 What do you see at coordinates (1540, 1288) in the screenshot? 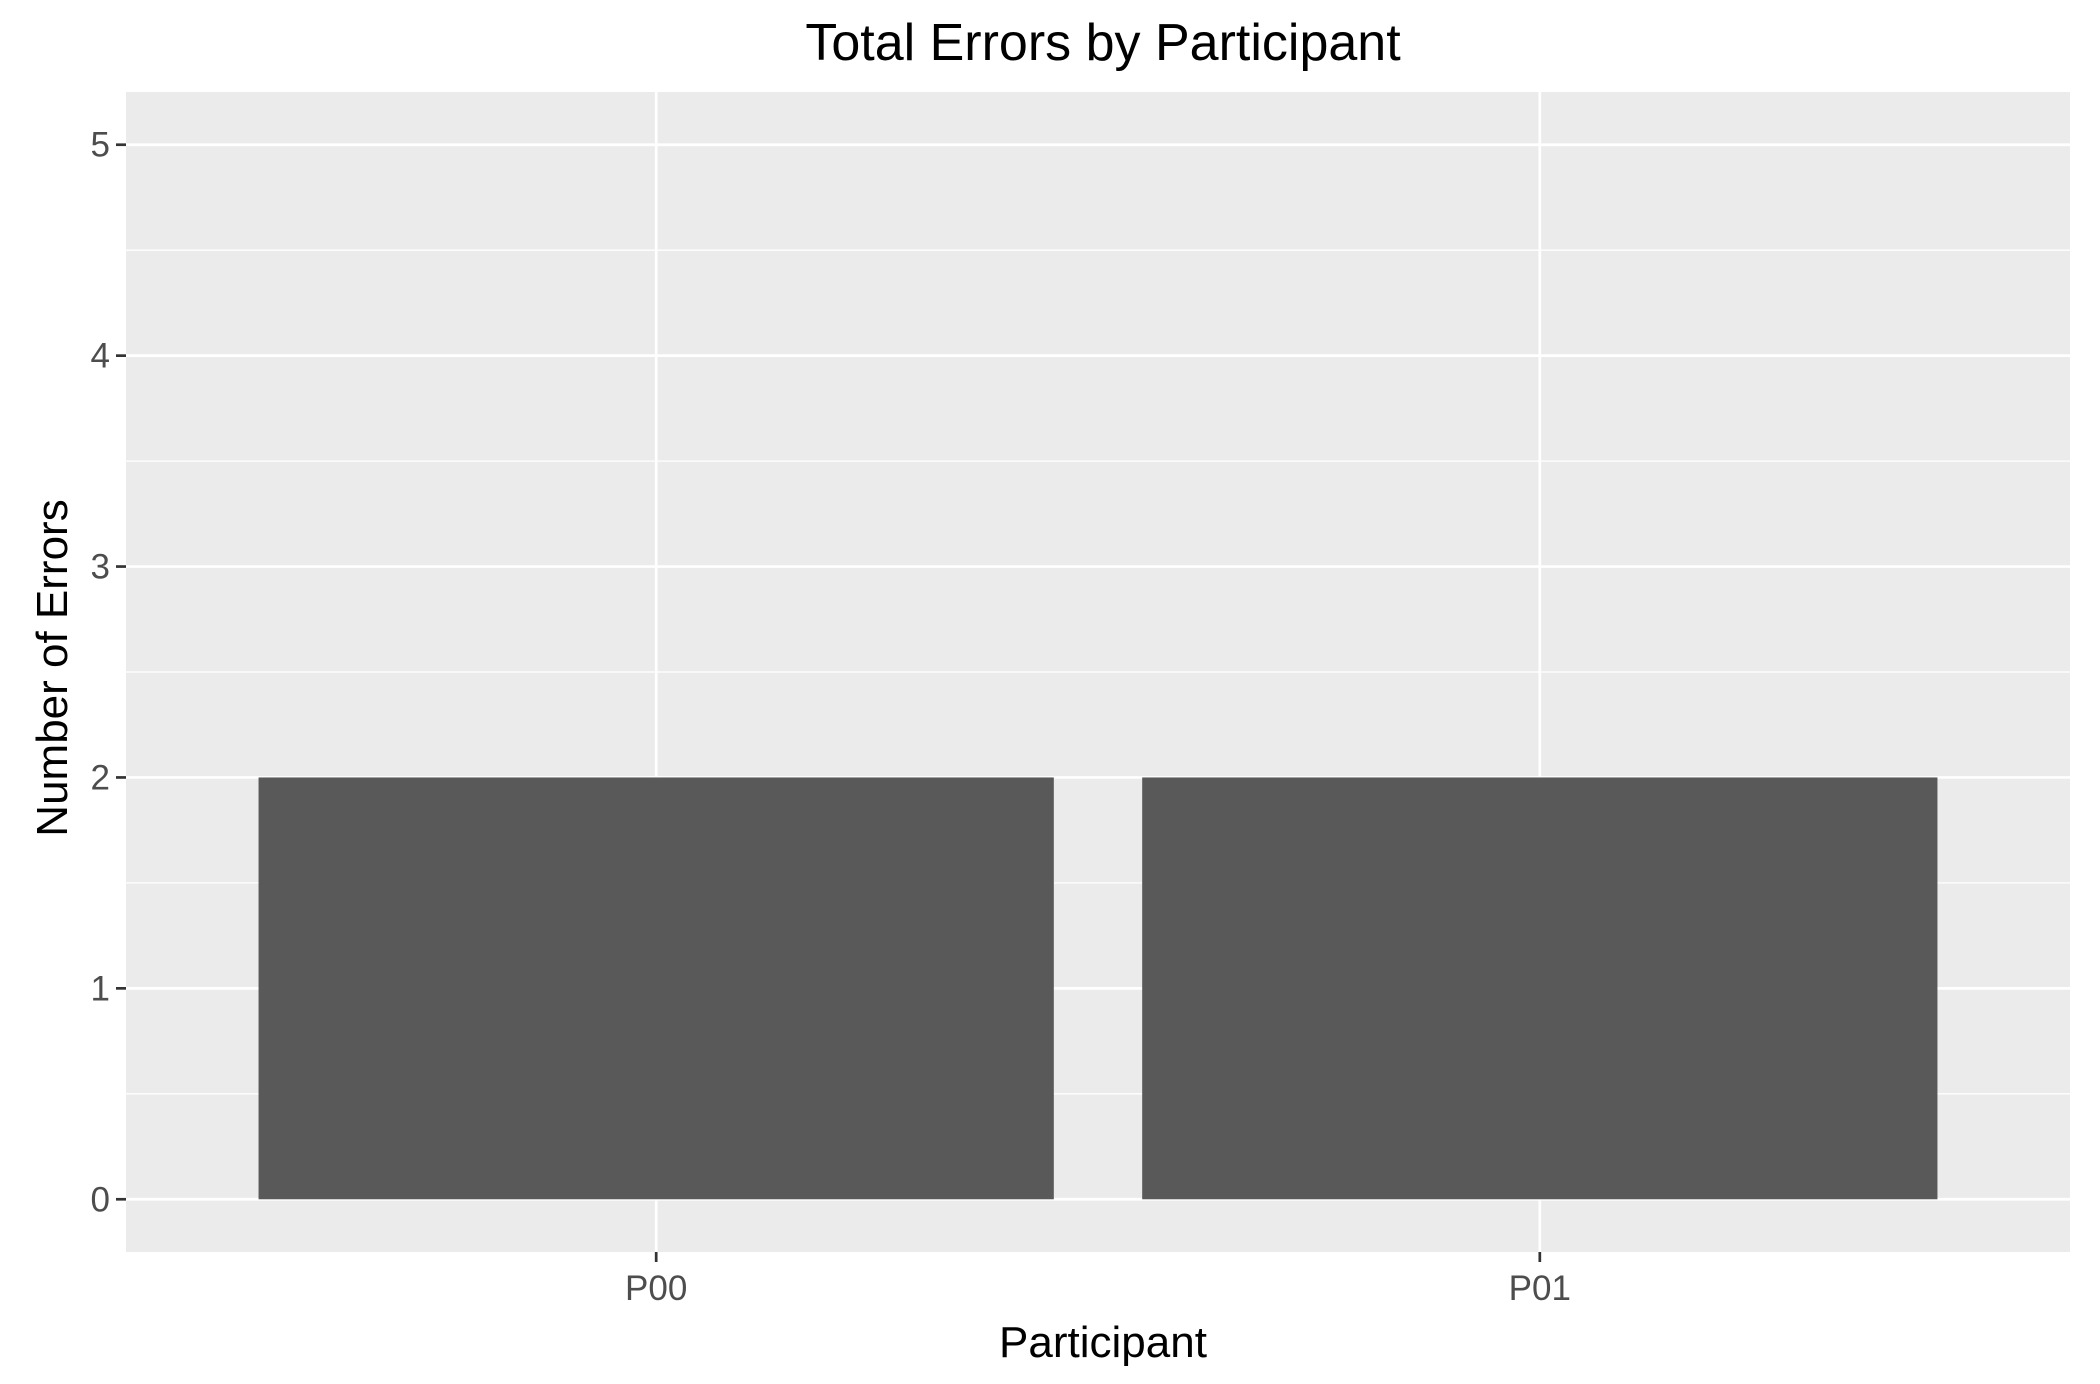
I see `x-tick-label: P01` at bounding box center [1540, 1288].